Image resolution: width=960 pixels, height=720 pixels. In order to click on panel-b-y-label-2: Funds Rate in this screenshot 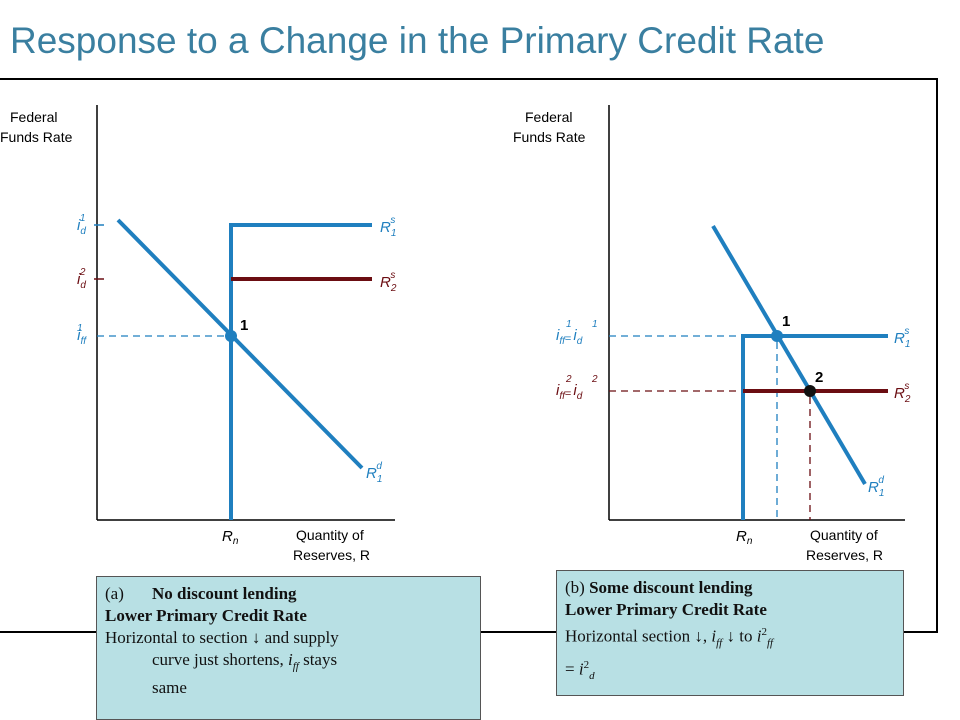, I will do `click(549, 137)`.